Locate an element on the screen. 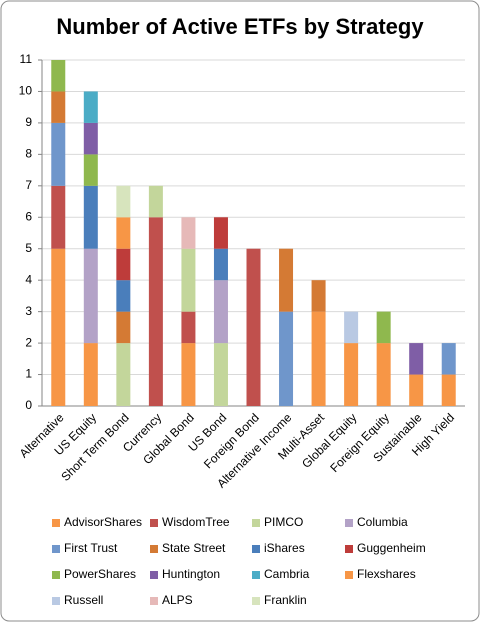 The image size is (480, 622). y-tick-label: 2 is located at coordinates (28, 342).